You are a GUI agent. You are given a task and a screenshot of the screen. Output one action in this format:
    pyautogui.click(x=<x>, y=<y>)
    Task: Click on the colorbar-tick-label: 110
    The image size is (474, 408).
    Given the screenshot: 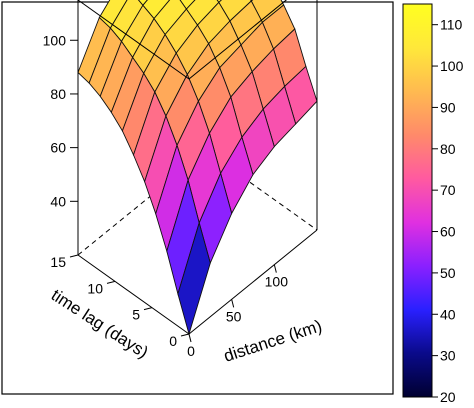 What is the action you would take?
    pyautogui.click(x=451, y=25)
    